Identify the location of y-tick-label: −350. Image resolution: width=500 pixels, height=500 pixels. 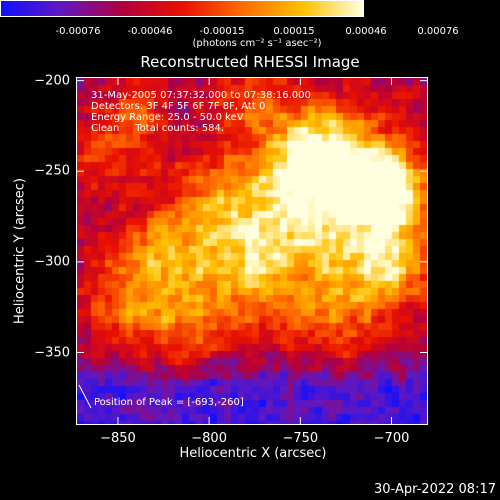
(52, 352).